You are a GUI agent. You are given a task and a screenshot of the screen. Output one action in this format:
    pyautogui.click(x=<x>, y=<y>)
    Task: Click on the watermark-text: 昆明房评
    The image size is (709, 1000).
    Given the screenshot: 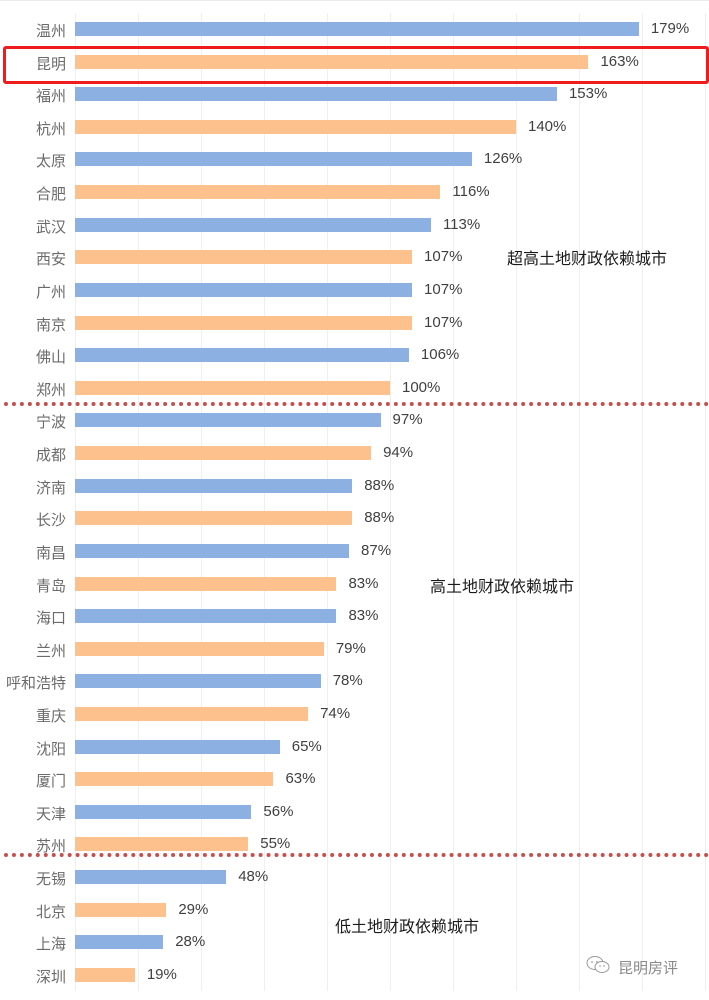 What is the action you would take?
    pyautogui.click(x=648, y=967)
    